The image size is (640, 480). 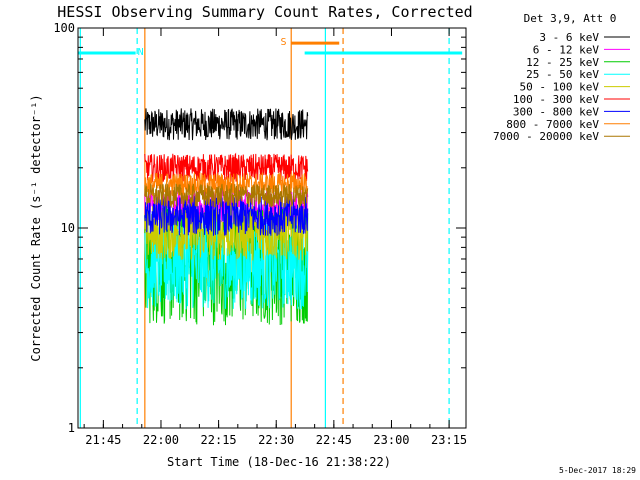 What do you see at coordinates (562, 74) in the screenshot?
I see `legend-label-3: 25 - 50 keV` at bounding box center [562, 74].